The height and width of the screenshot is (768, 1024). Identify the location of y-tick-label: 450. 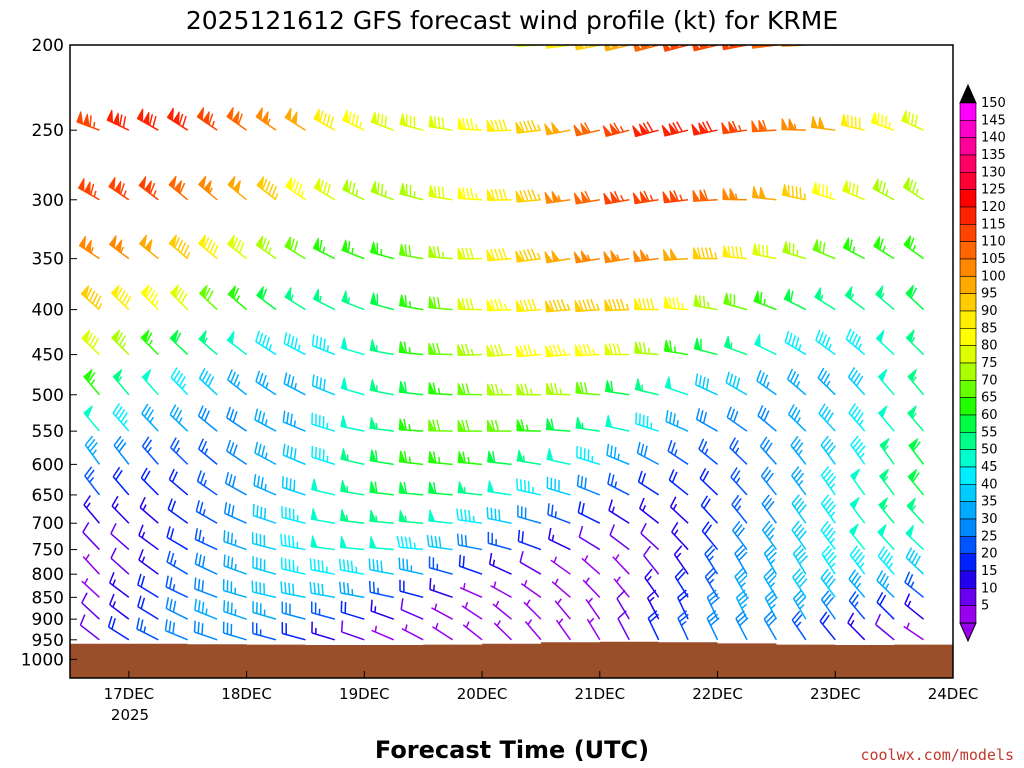
(48, 356).